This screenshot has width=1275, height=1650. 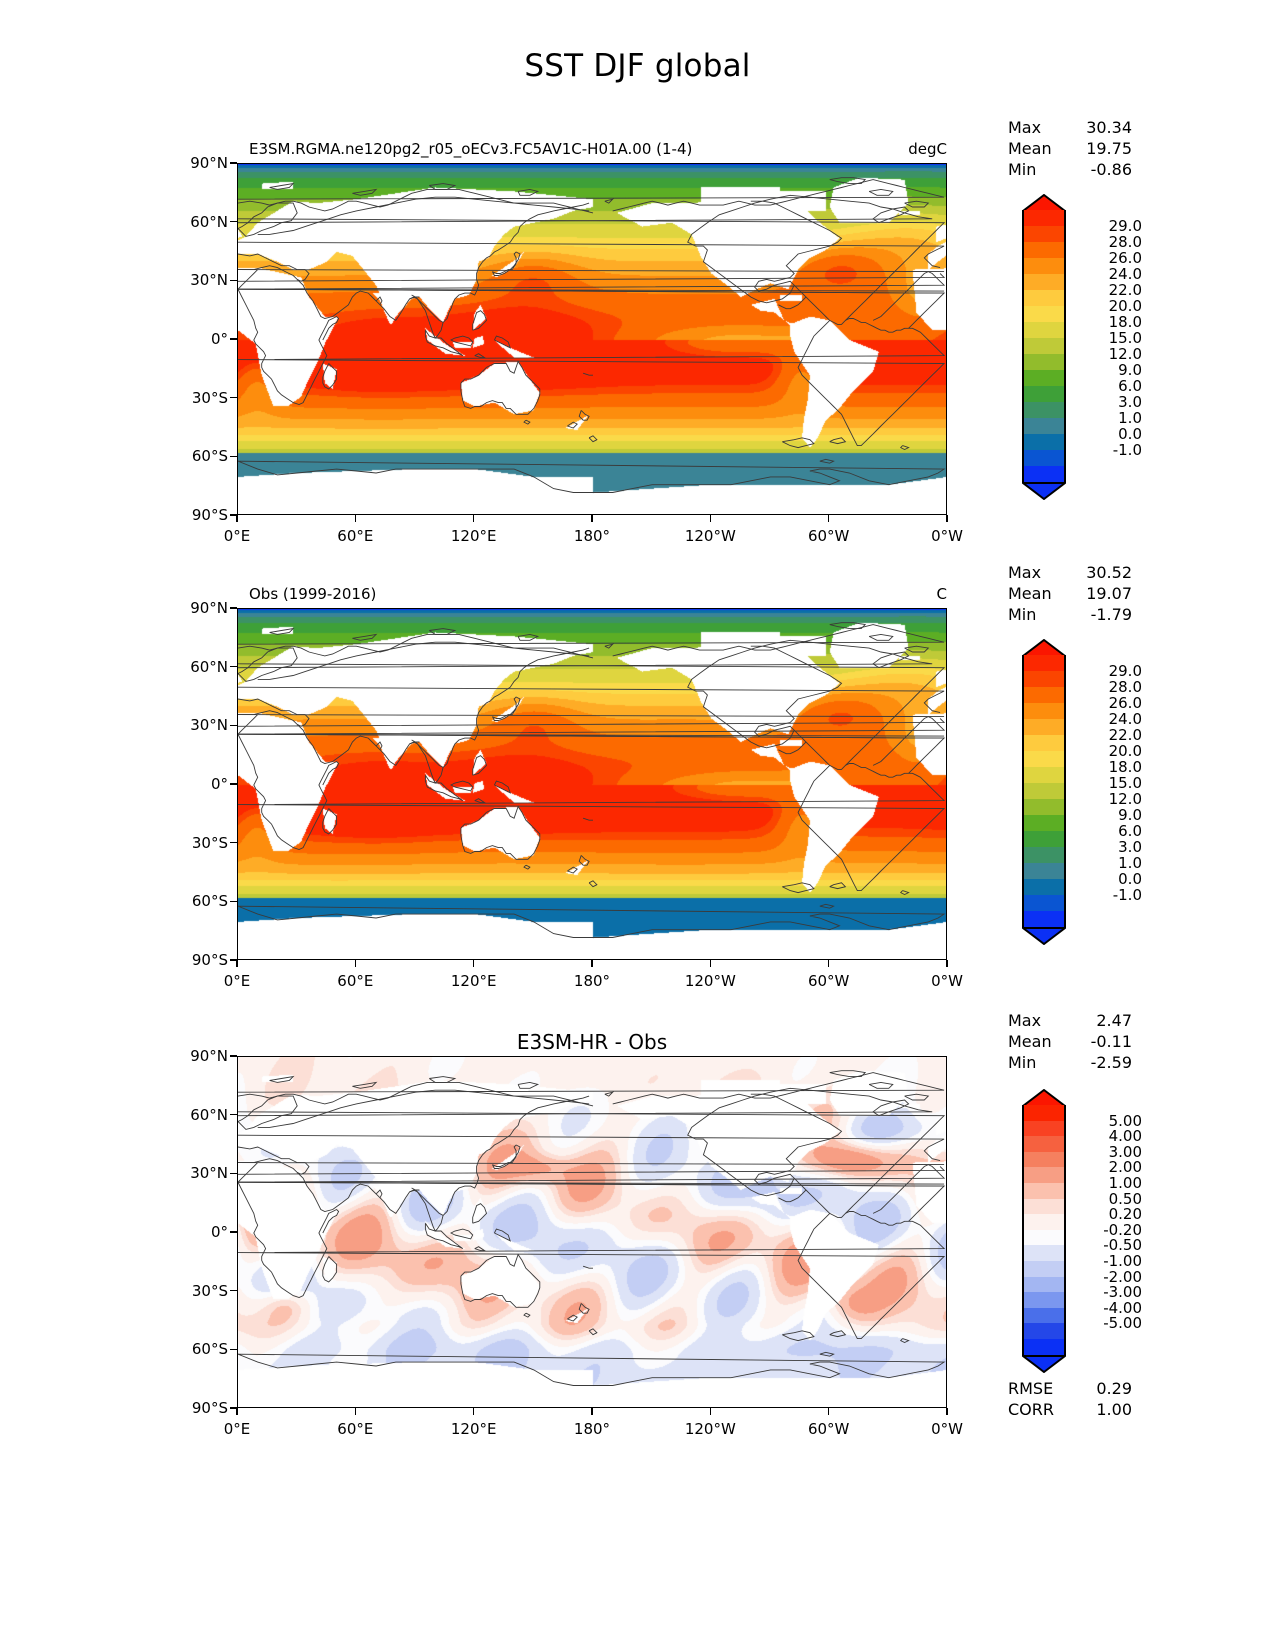 What do you see at coordinates (1125, 783) in the screenshot?
I see `colorbar-tick-label: 15.0` at bounding box center [1125, 783].